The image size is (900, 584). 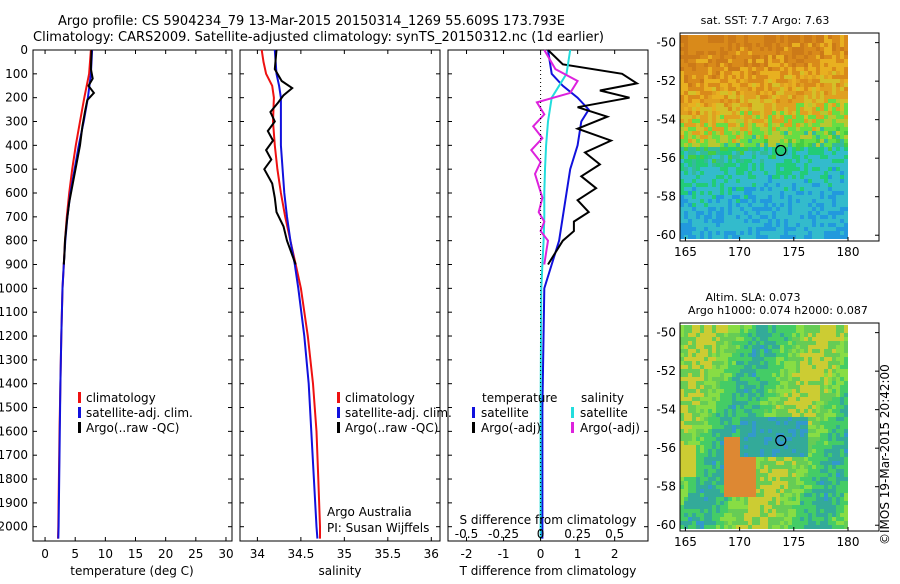 What do you see at coordinates (614, 534) in the screenshot?
I see `s-tick-label: 0.5` at bounding box center [614, 534].